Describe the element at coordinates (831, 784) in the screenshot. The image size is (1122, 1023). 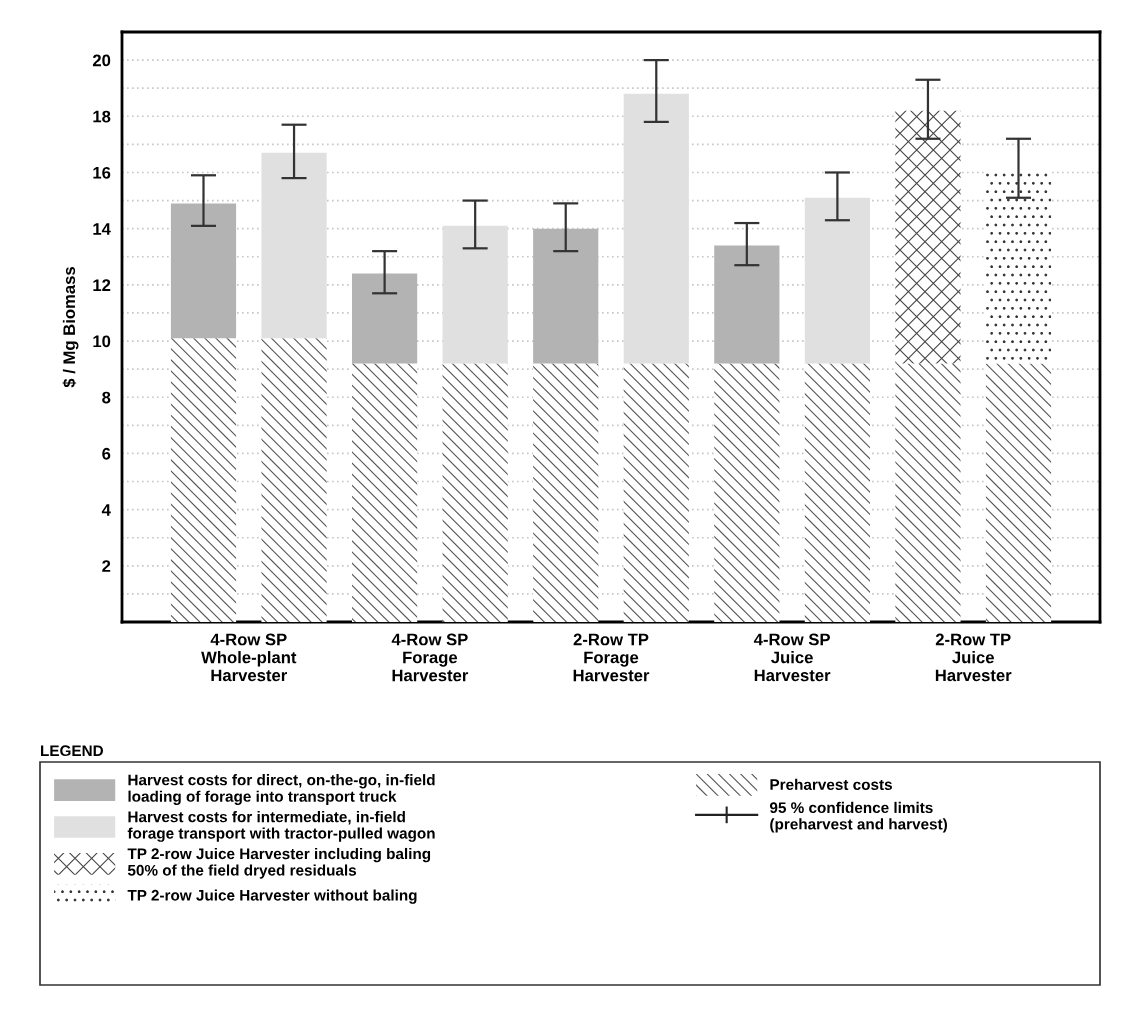
I see `legend-label: Preharvest costs` at that location.